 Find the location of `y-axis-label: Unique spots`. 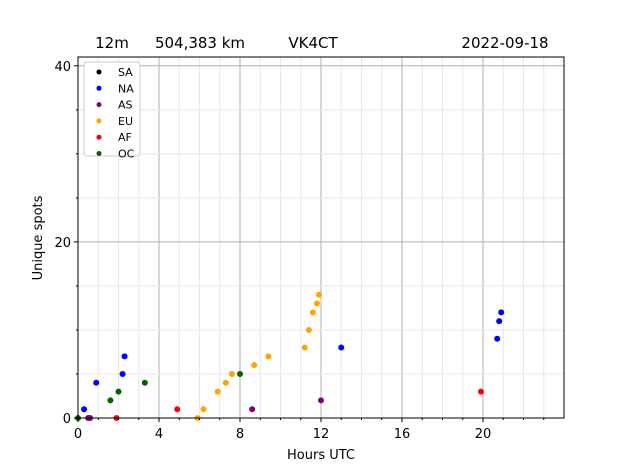

y-axis-label: Unique spots is located at coordinates (38, 237).